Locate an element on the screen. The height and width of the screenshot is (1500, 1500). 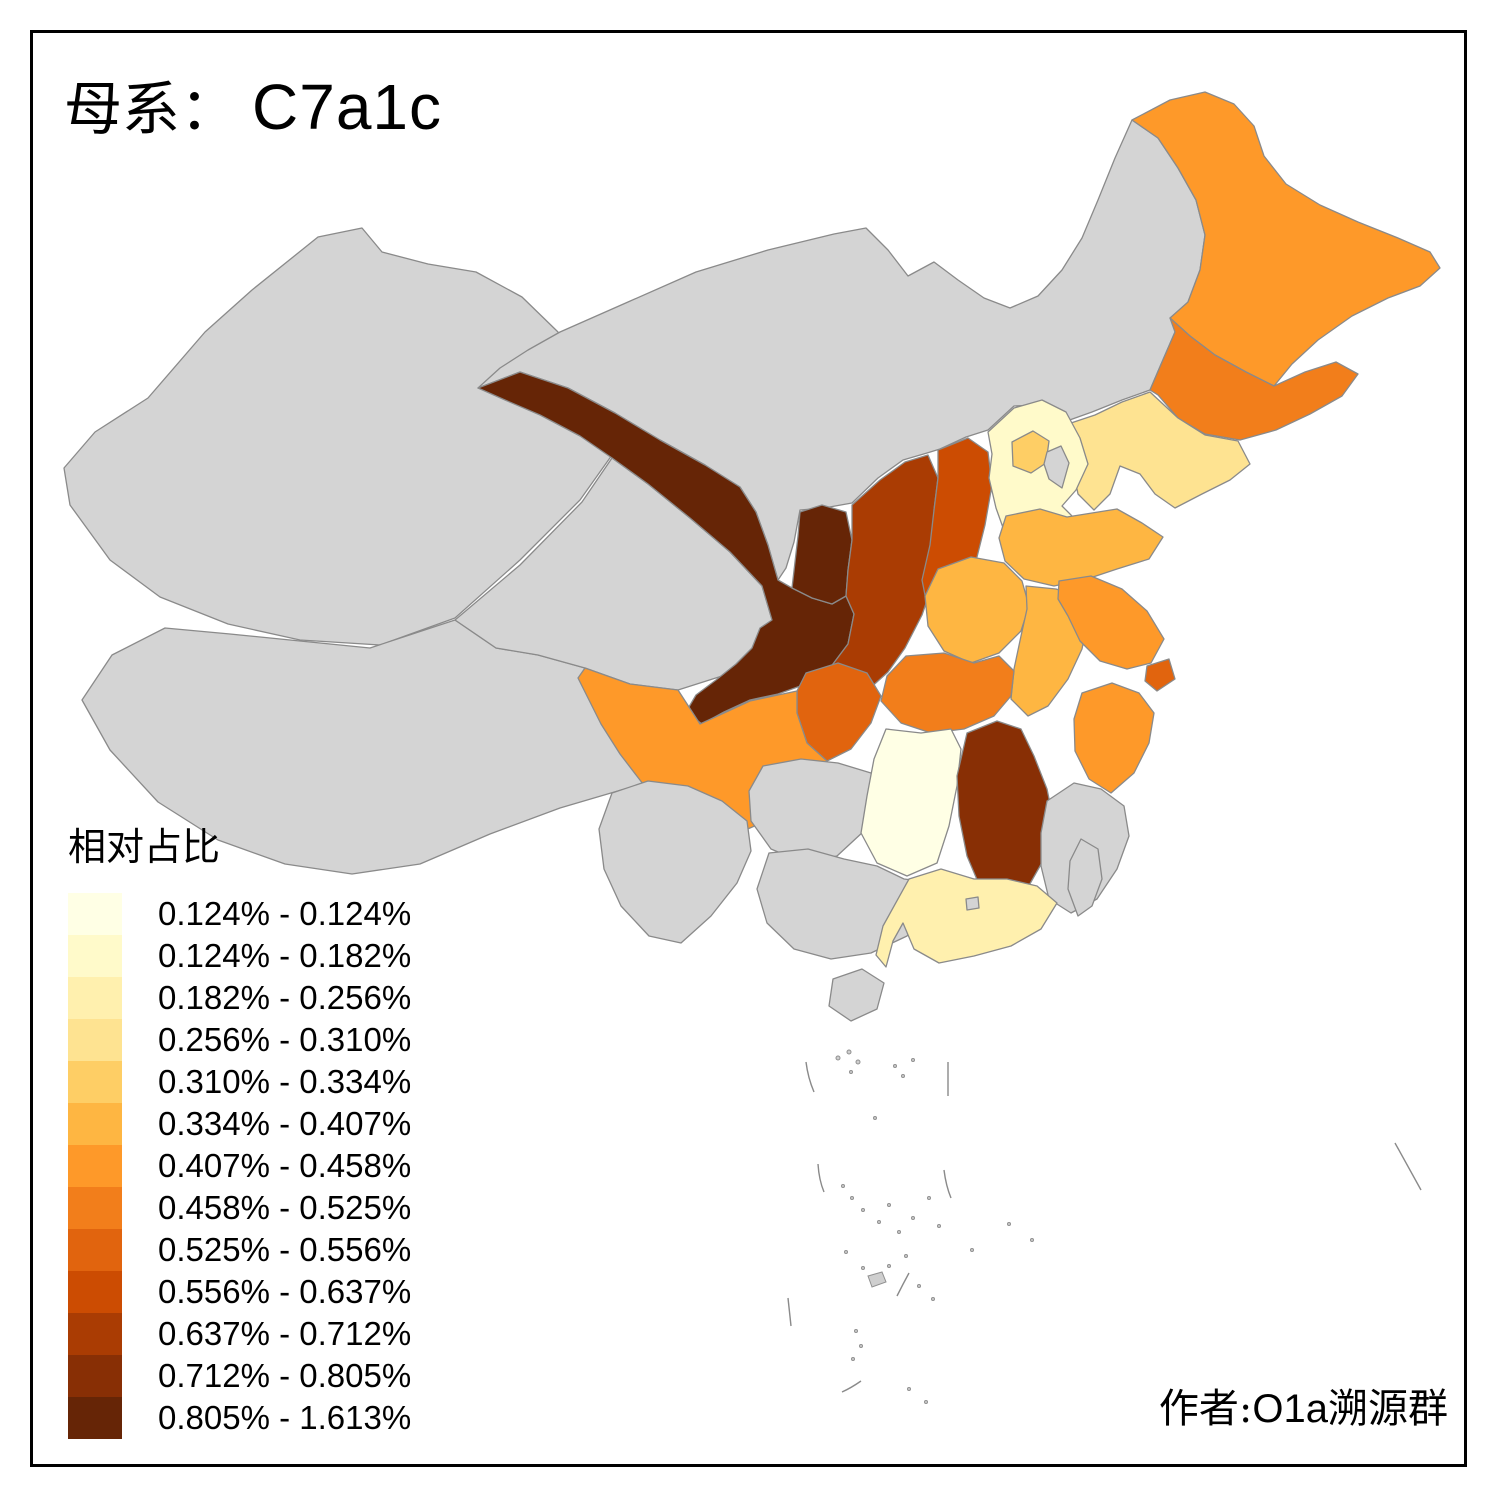
province-hongkong is located at coordinates (972, 903).